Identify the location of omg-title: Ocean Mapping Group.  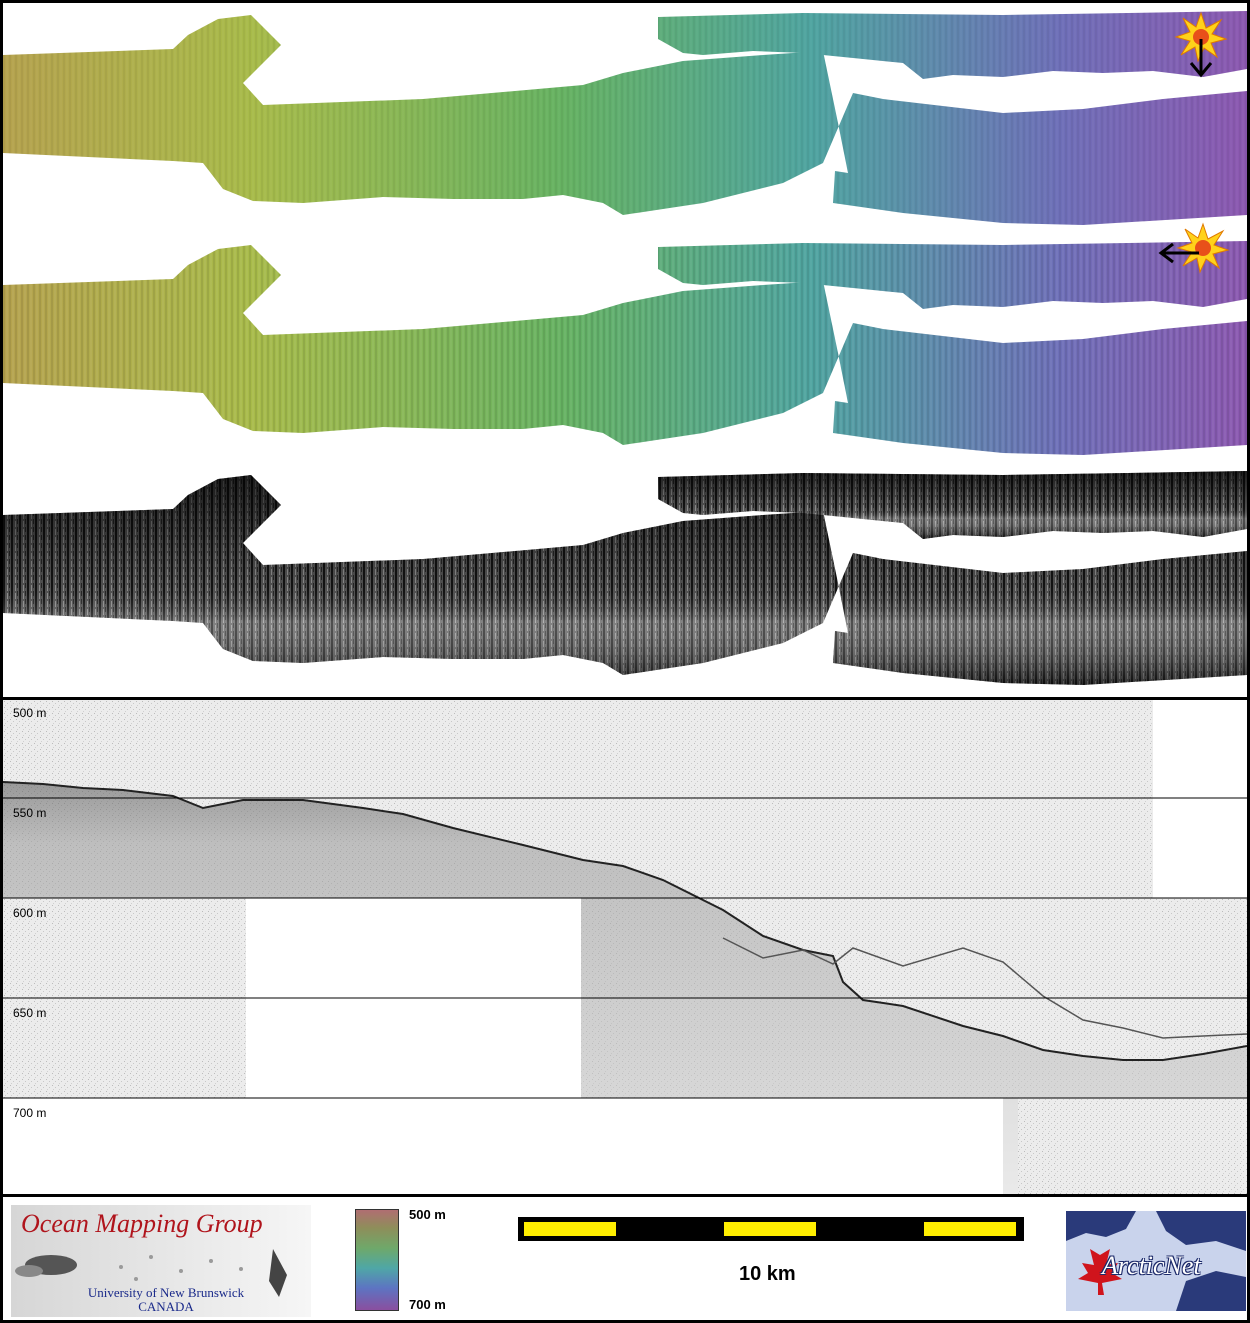
(142, 1223).